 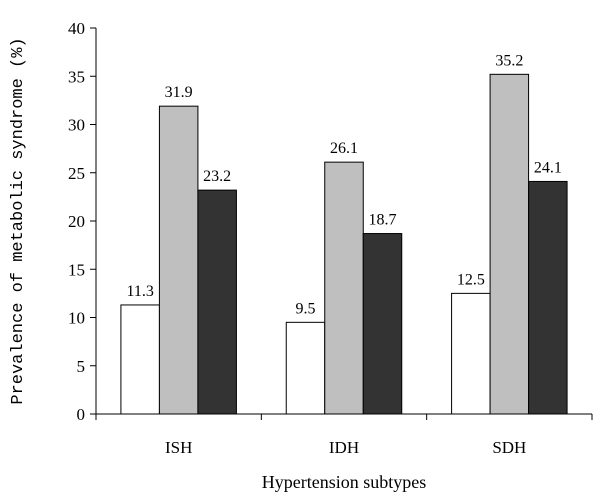 I want to click on y-tick-label: 0, so click(x=81, y=414).